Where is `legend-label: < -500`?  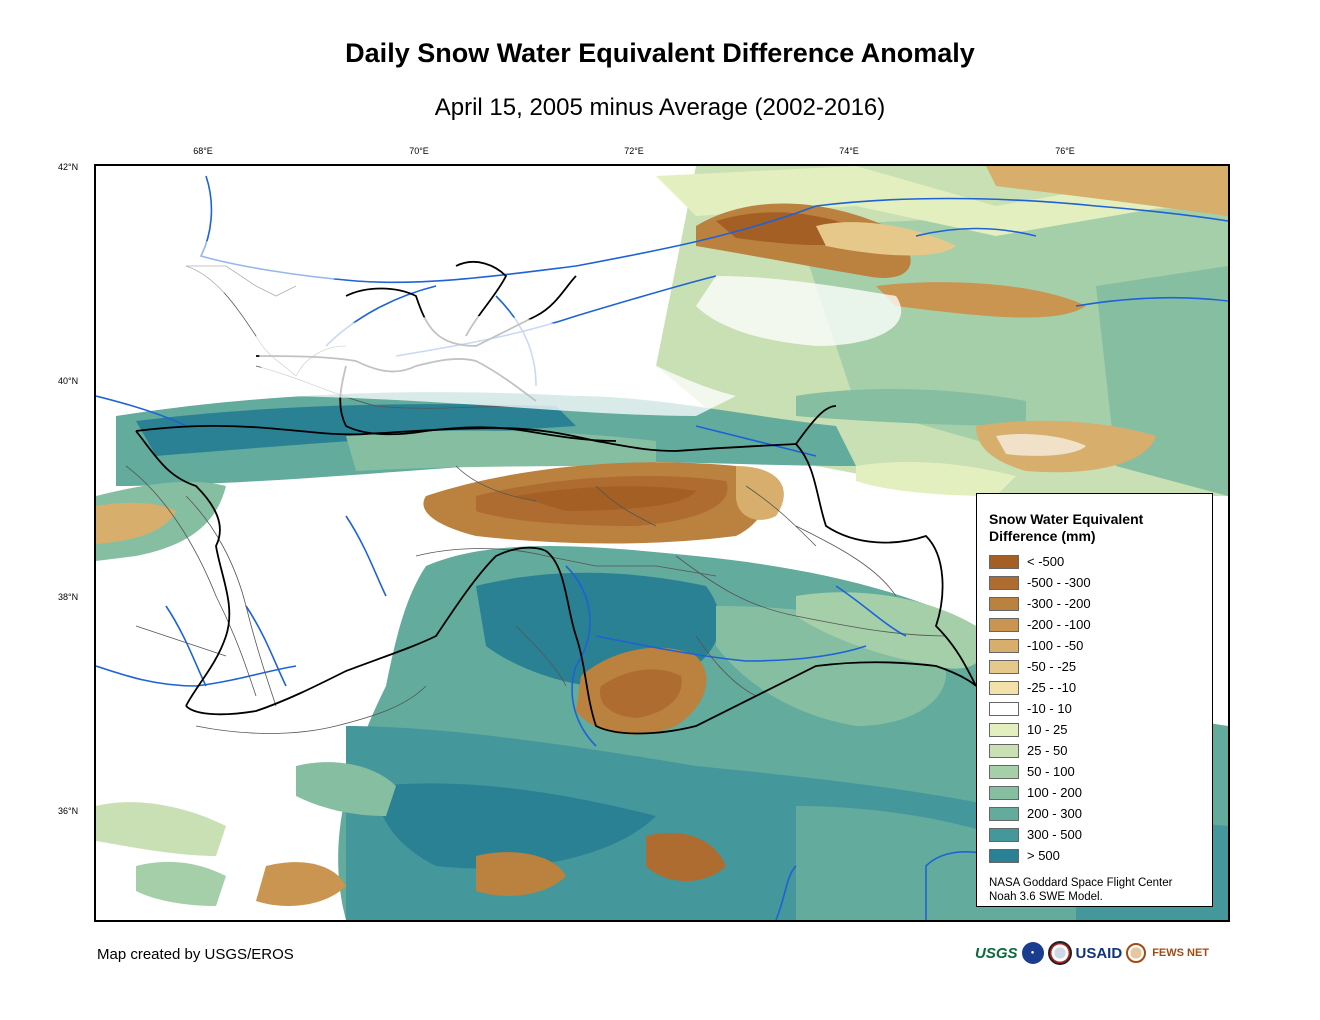
legend-label: < -500 is located at coordinates (1046, 561).